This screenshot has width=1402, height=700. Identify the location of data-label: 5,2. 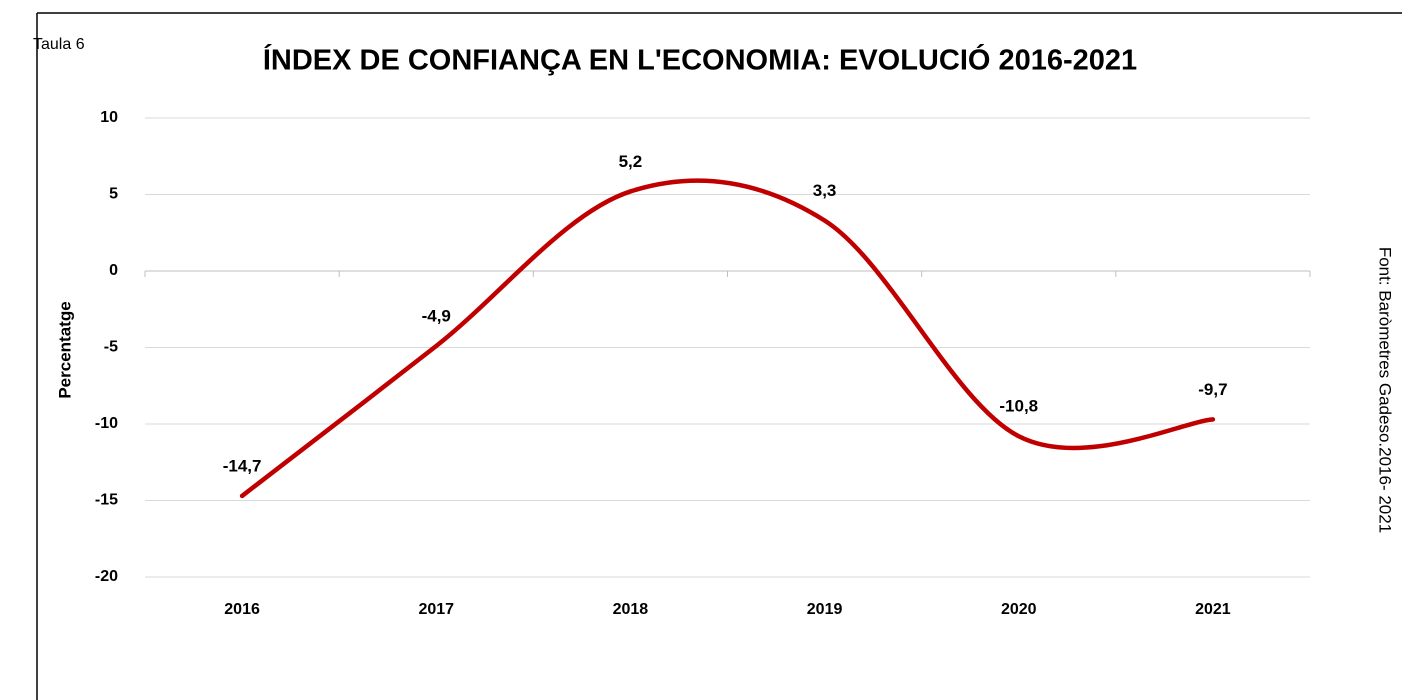
(631, 161).